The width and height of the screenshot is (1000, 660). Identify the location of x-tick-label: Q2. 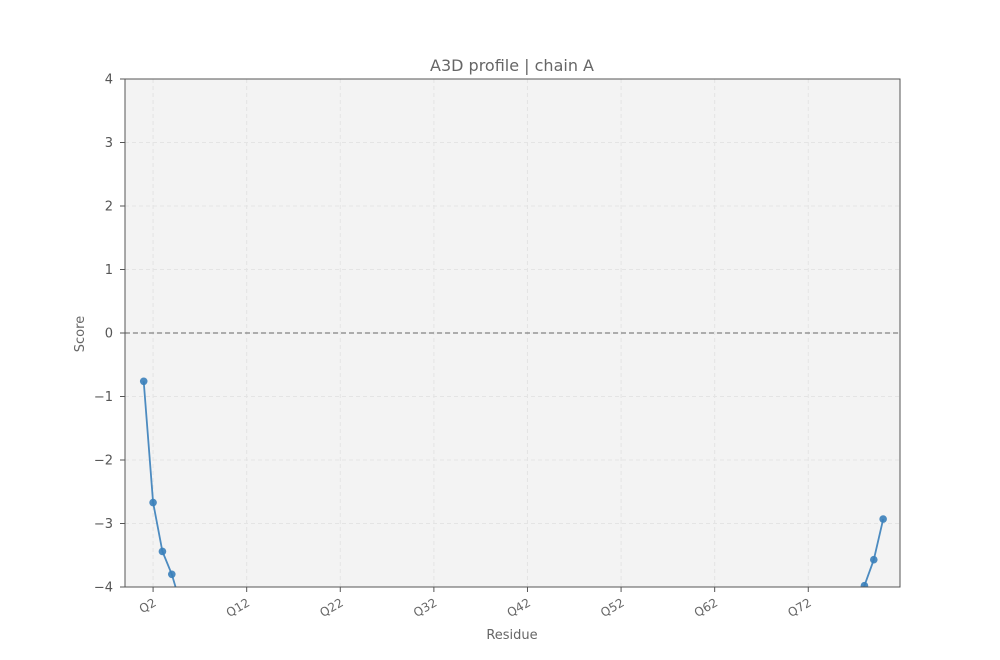
(148, 605).